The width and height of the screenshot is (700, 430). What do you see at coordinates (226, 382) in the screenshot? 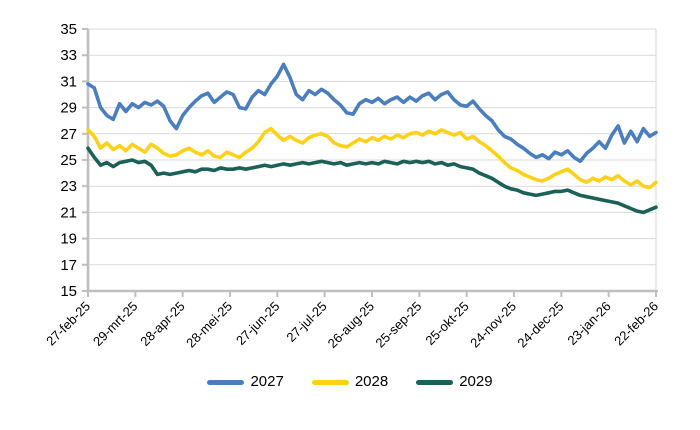
I see `legend-swatch-2027` at bounding box center [226, 382].